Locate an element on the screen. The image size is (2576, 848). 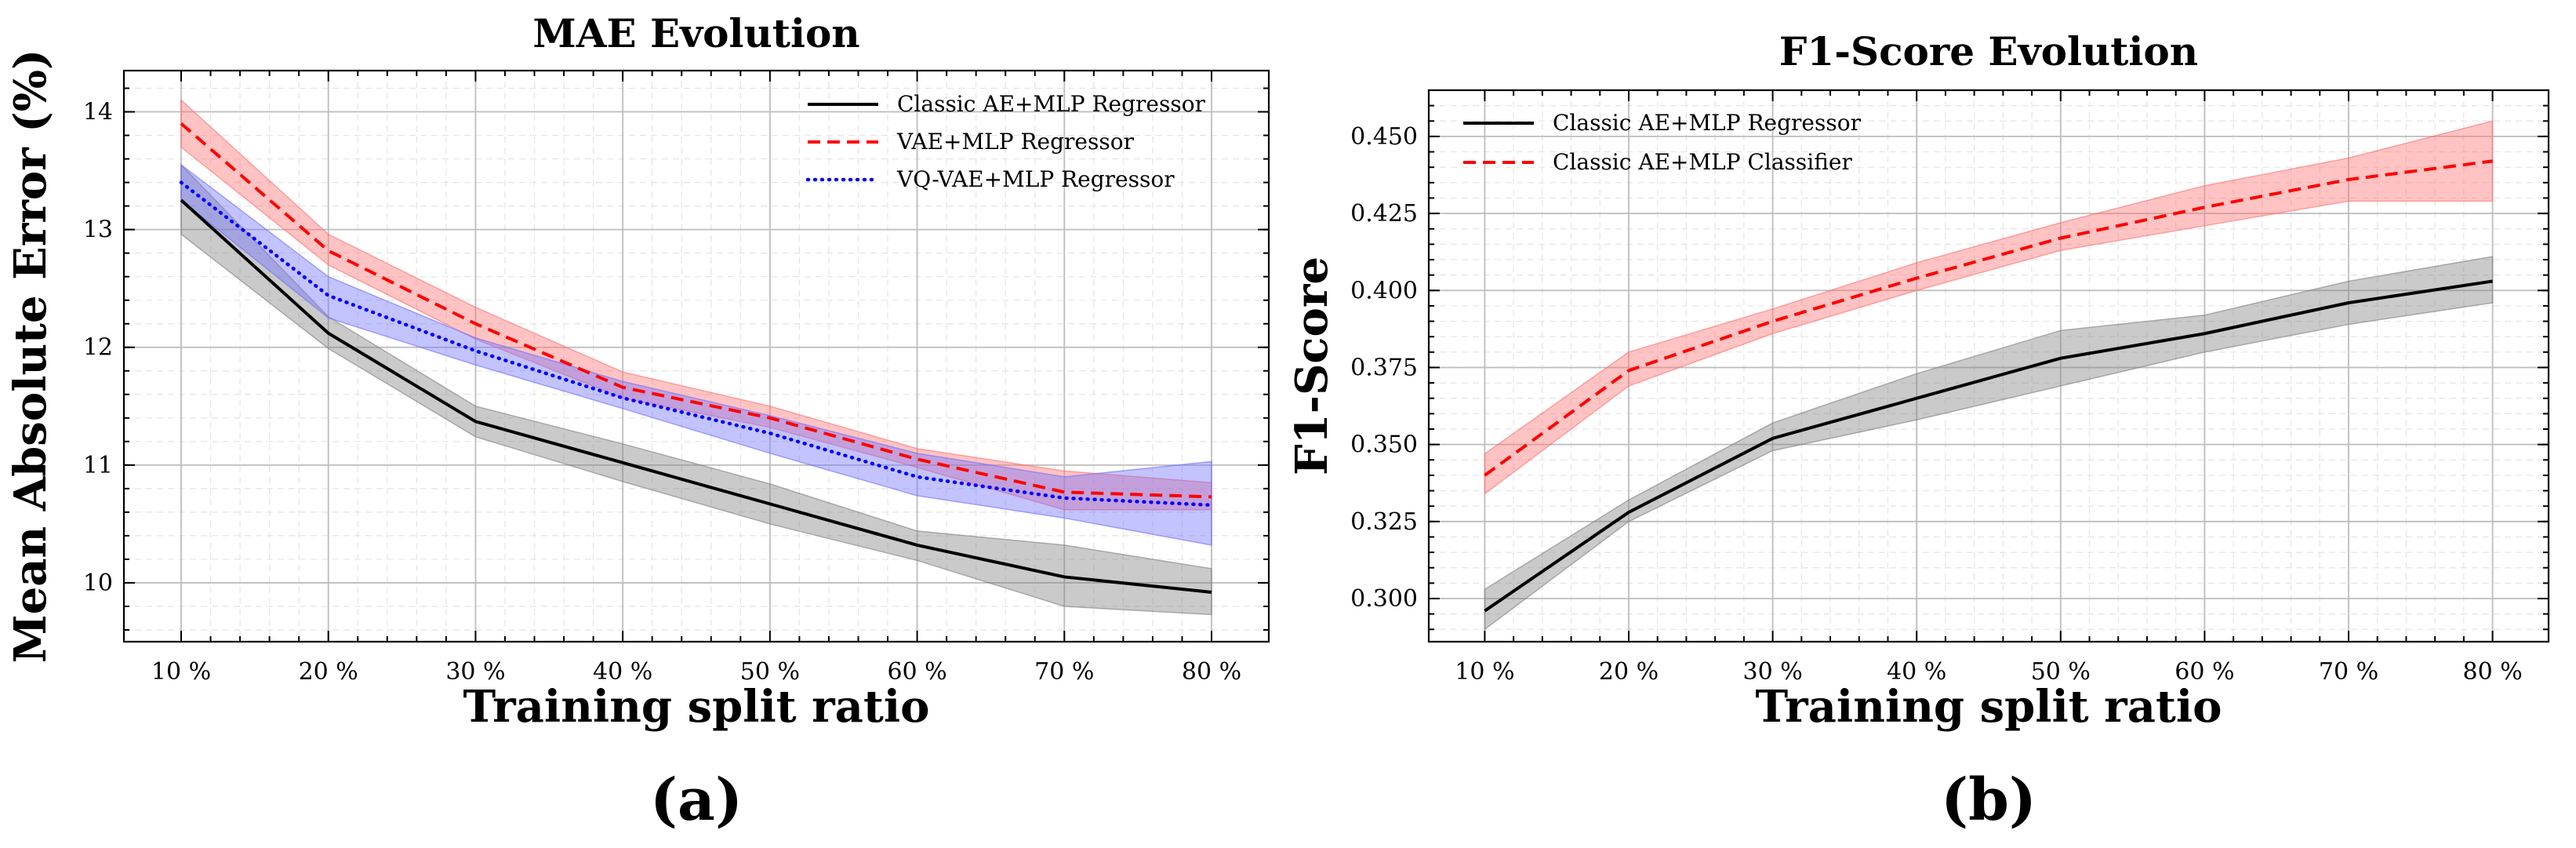
y-tick-label: 14 is located at coordinates (98, 112).